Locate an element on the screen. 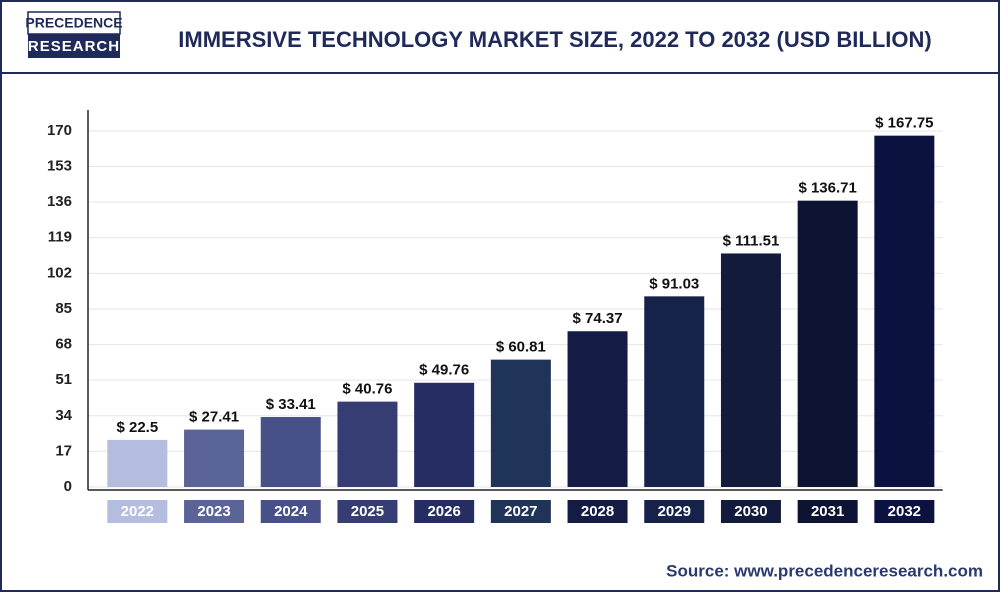 The height and width of the screenshot is (597, 1000). logo-box-bottom is located at coordinates (74, 46).